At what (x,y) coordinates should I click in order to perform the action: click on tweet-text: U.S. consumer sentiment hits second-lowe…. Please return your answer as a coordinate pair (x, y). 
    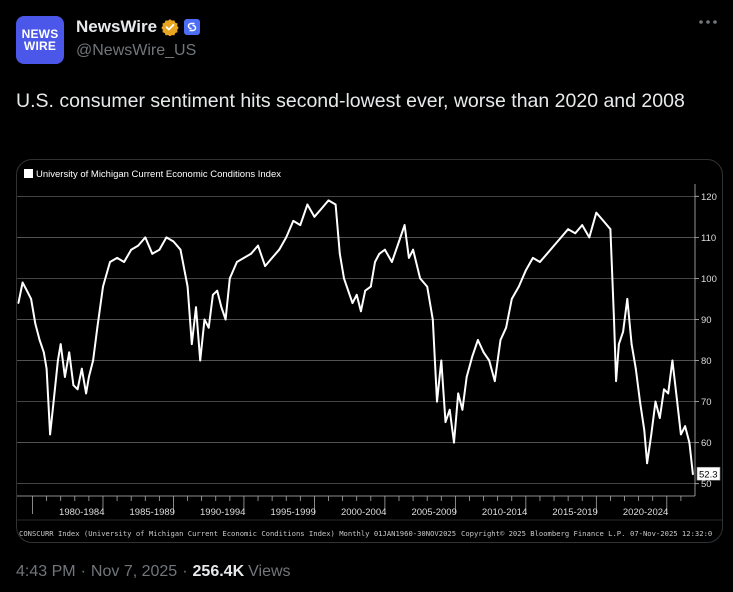
    Looking at the image, I should click on (350, 101).